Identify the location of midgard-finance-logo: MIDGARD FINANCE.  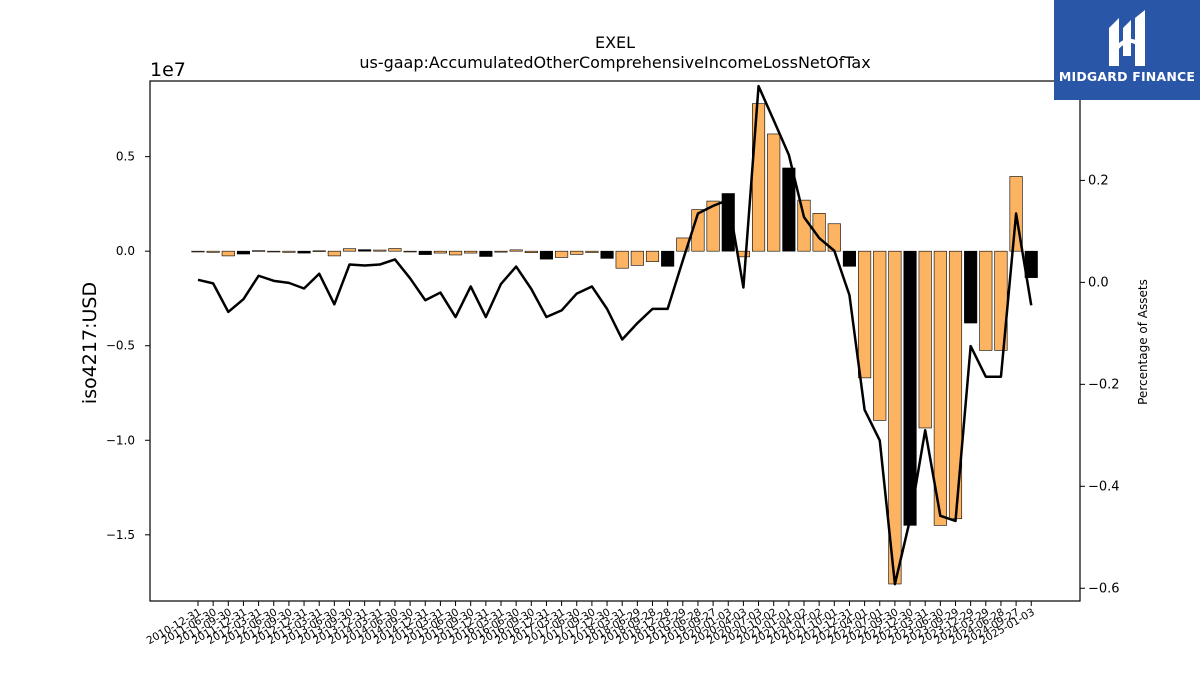
(1127, 50).